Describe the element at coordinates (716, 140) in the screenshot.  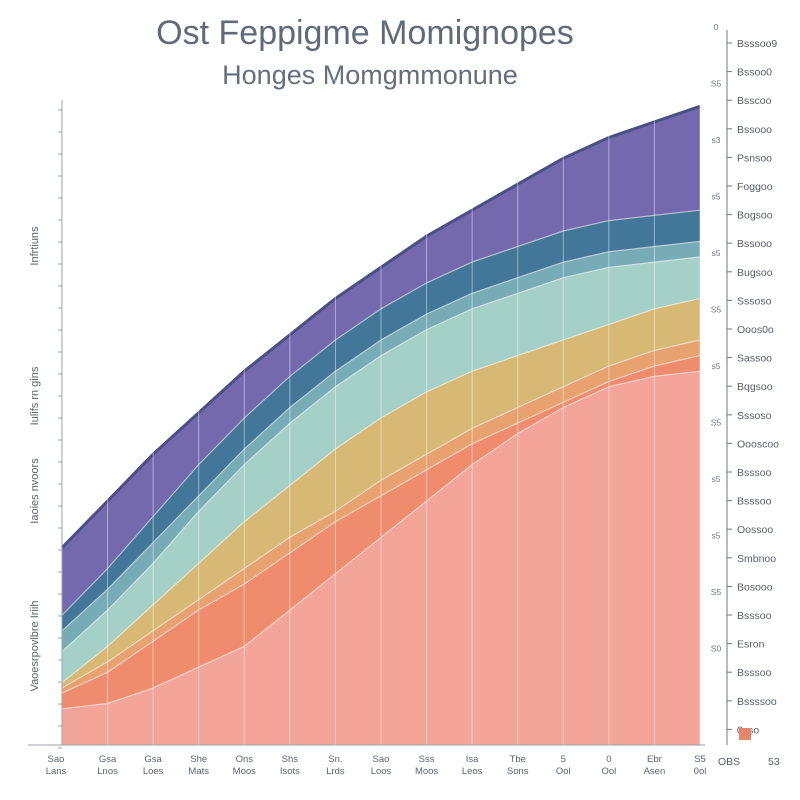
I see `right-number-3: s3` at that location.